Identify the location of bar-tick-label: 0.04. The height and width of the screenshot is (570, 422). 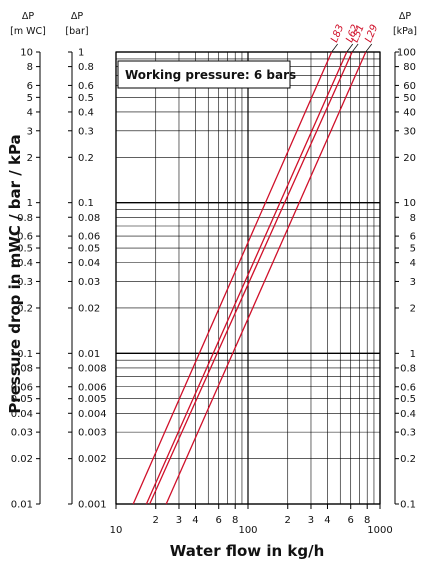
(89, 263).